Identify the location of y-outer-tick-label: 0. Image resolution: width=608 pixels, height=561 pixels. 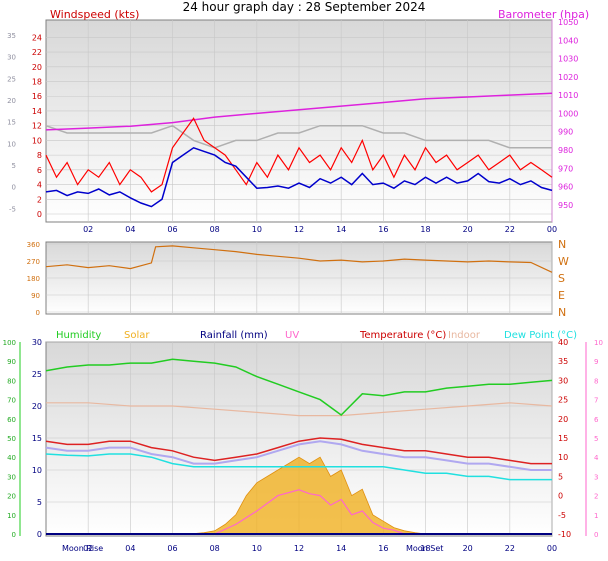
(14, 188).